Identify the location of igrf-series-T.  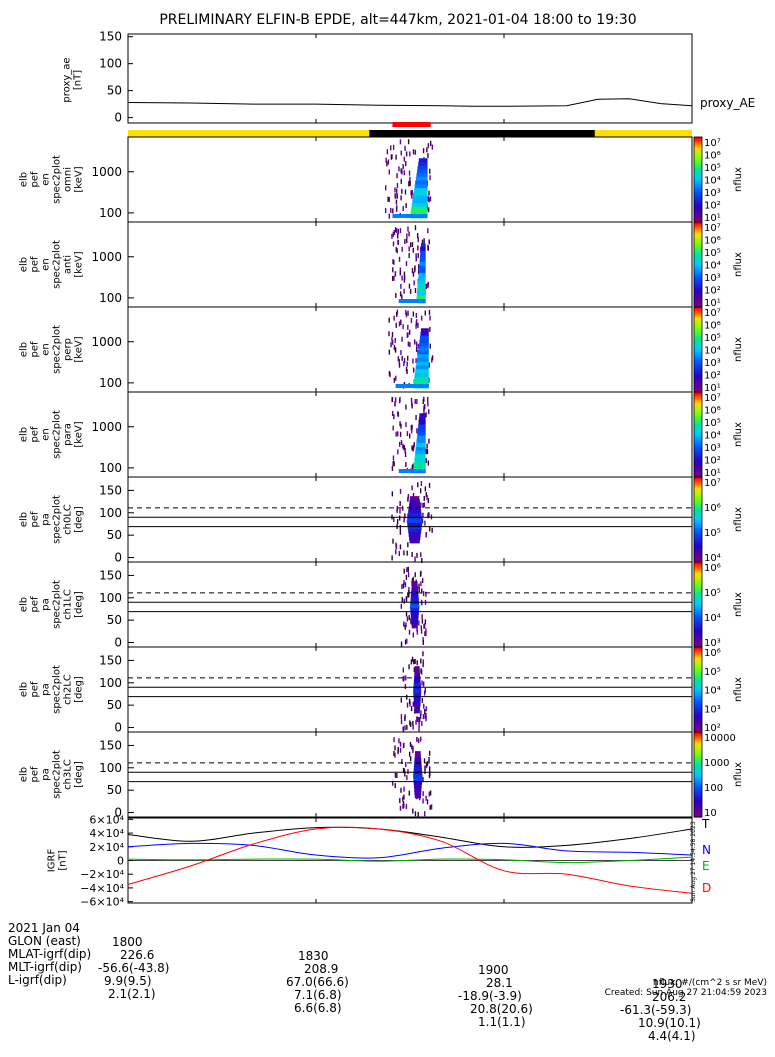
(410, 837).